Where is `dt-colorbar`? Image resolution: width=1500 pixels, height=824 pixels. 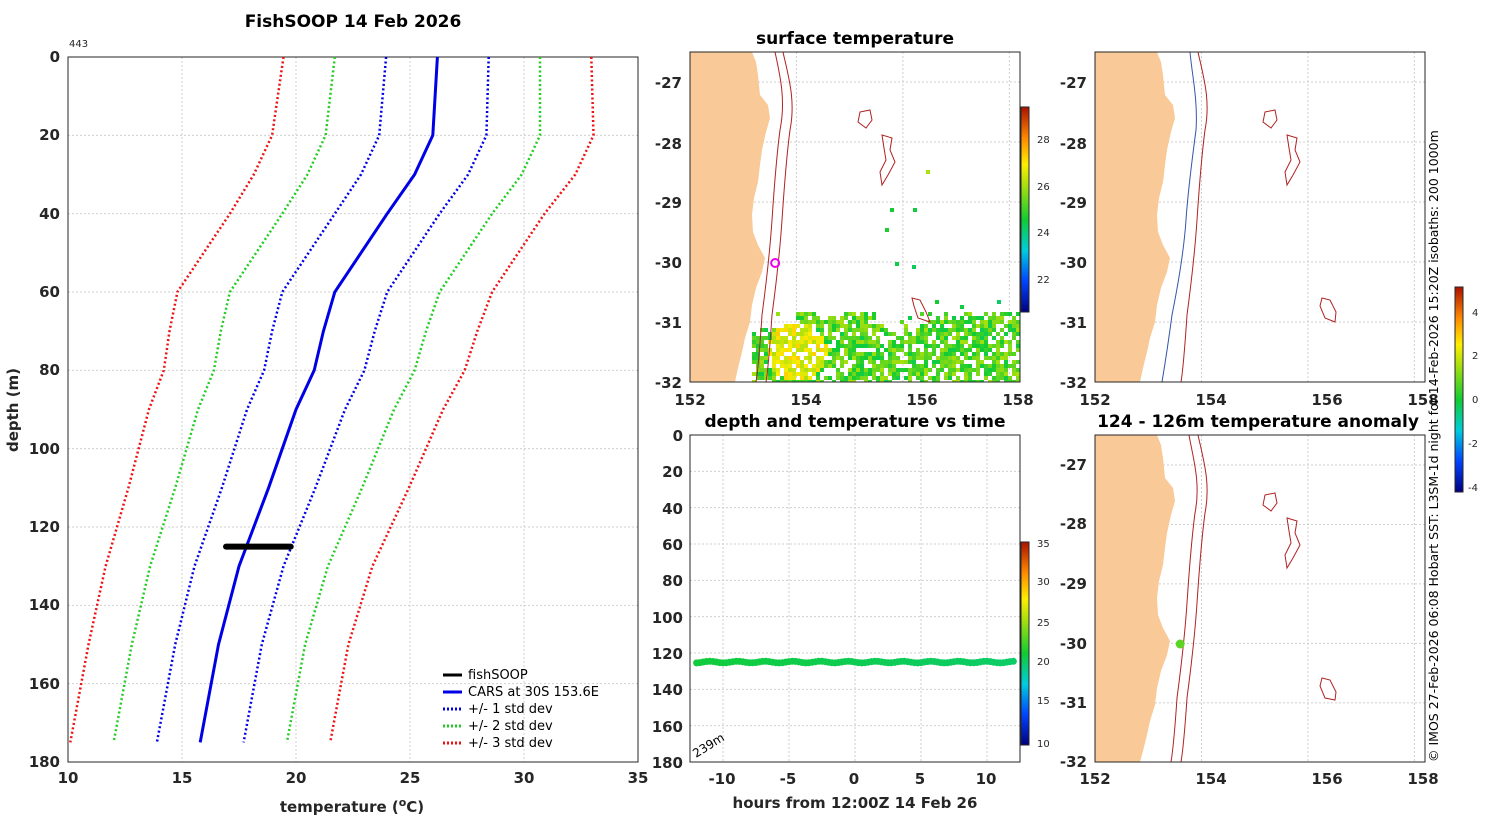
dt-colorbar is located at coordinates (1025, 643).